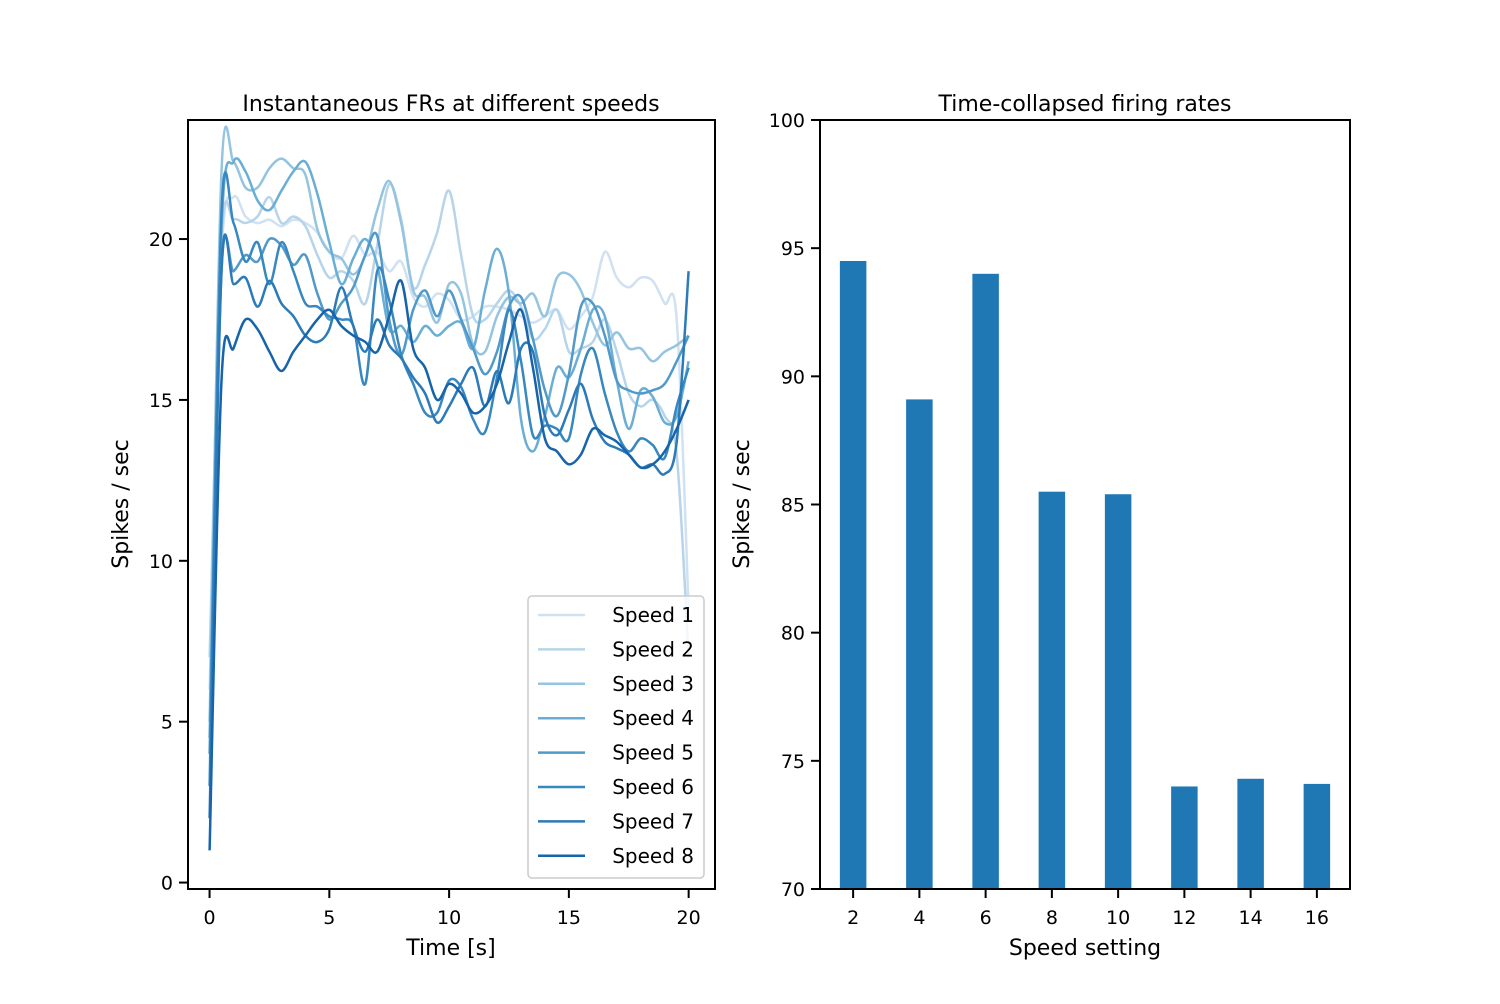 This screenshot has height=1004, width=1500. I want to click on legend-label-speed-3: Speed 3, so click(653, 684).